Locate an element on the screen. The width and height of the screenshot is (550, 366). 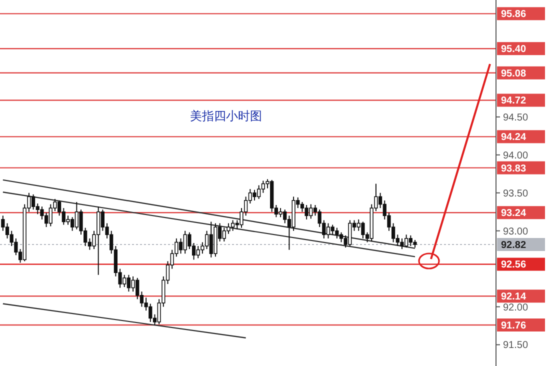
text: 美指四小时图 is located at coordinates (226, 116).